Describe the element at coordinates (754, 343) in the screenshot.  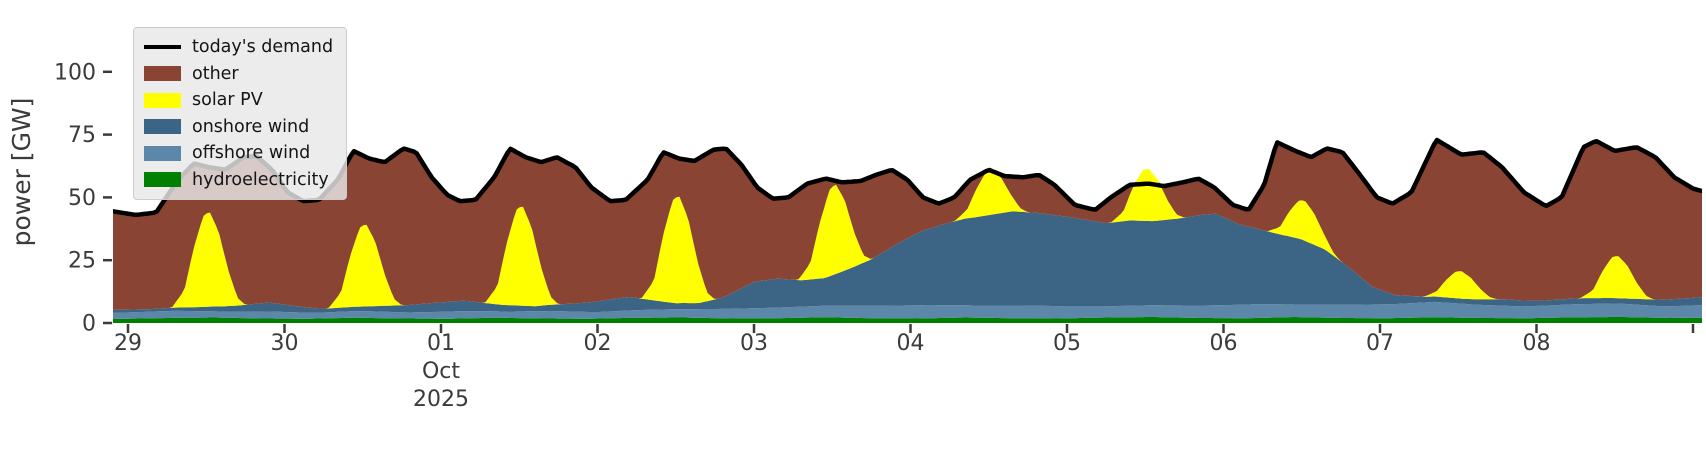
I see `x-tick-label: 03` at that location.